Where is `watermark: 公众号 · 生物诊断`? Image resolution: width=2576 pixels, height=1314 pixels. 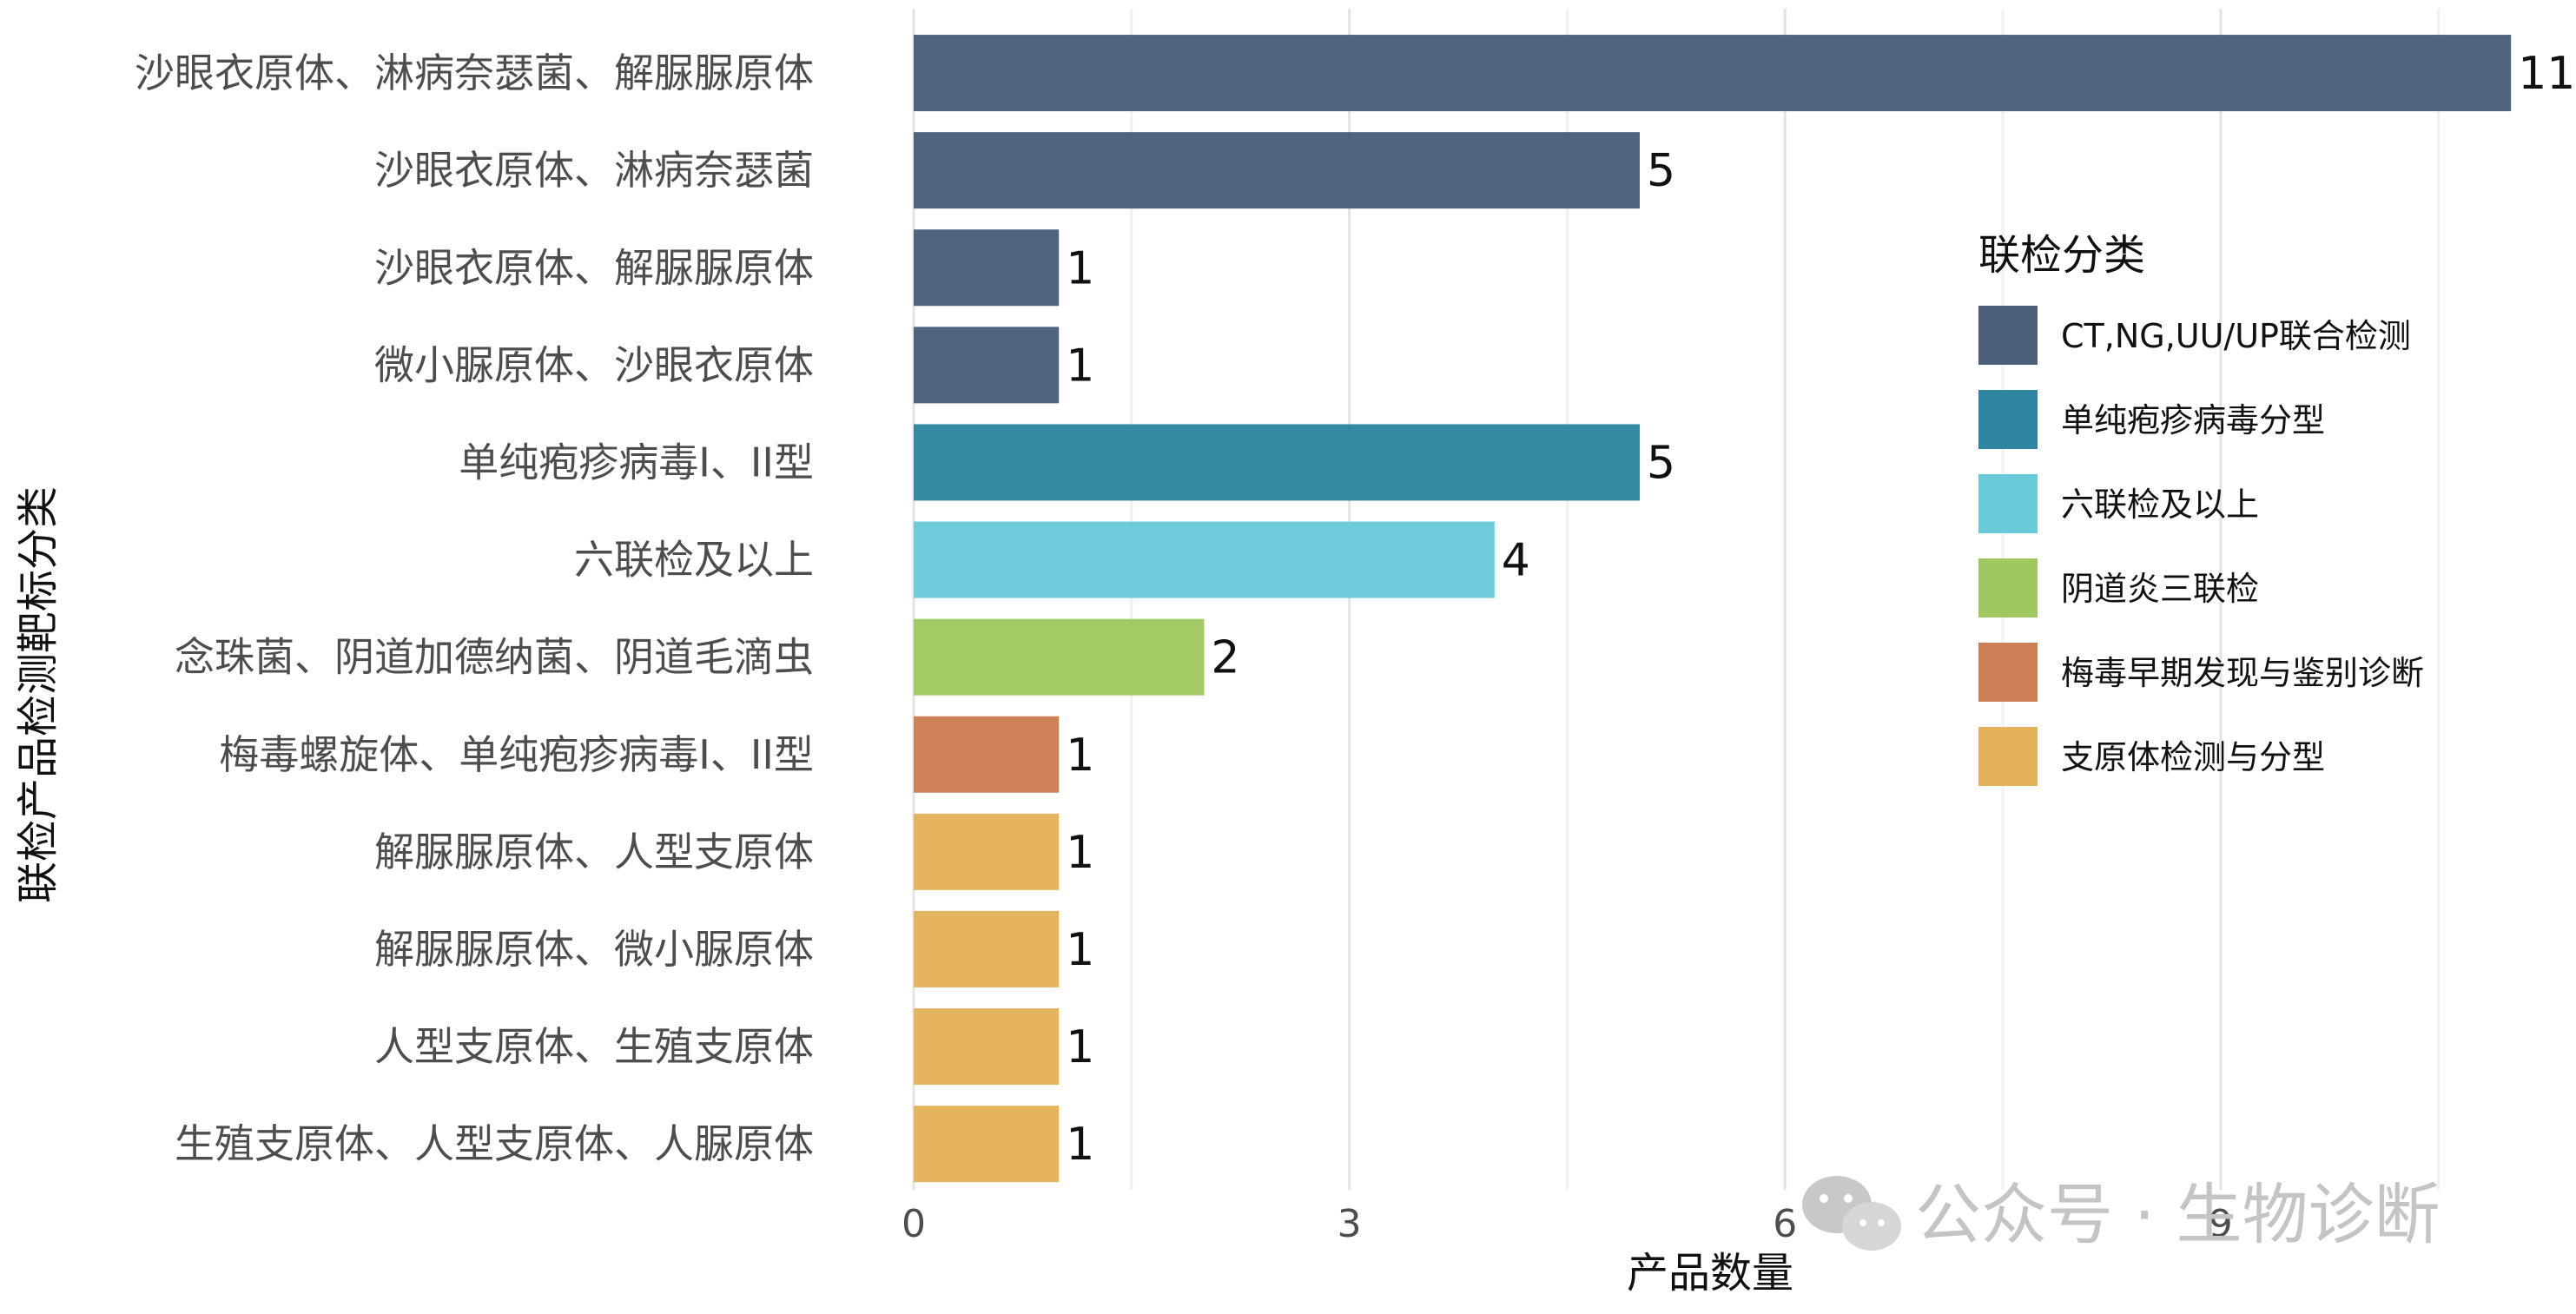 watermark: 公众号 · 生物诊断 is located at coordinates (2121, 1214).